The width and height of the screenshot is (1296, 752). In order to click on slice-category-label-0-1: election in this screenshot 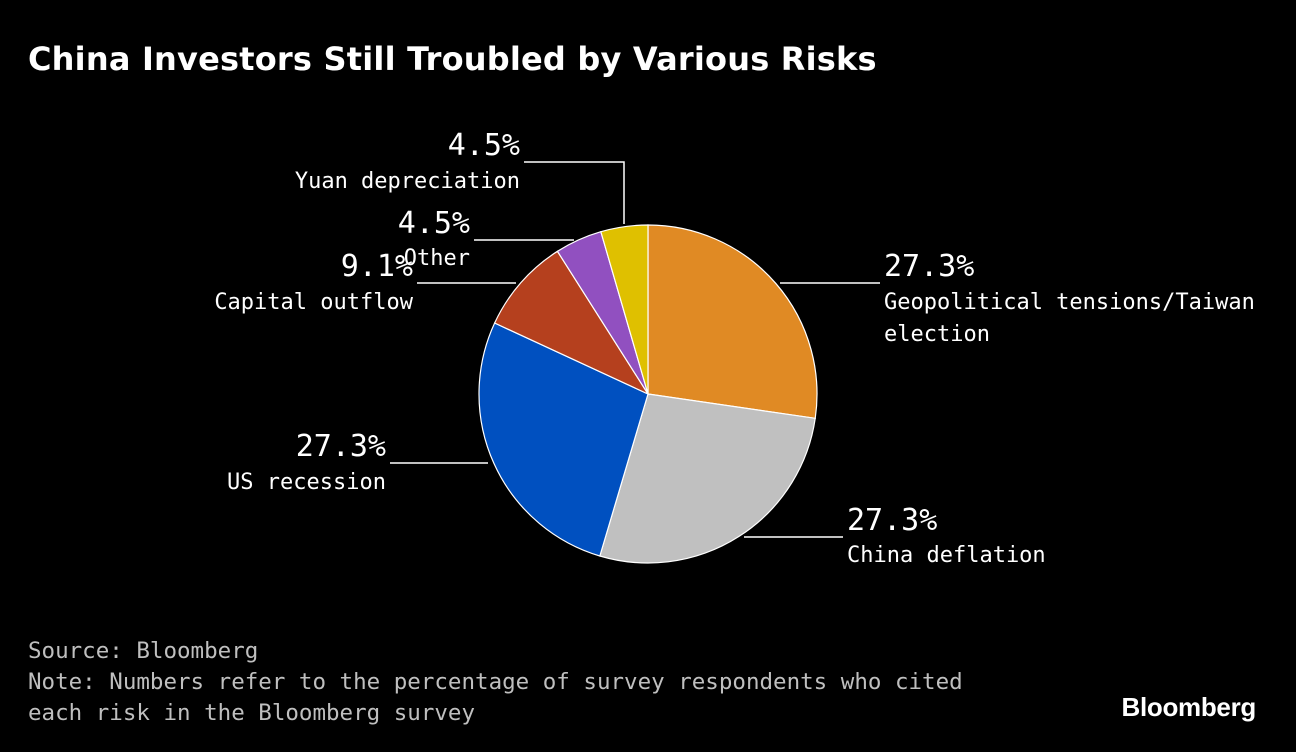, I will do `click(937, 334)`.